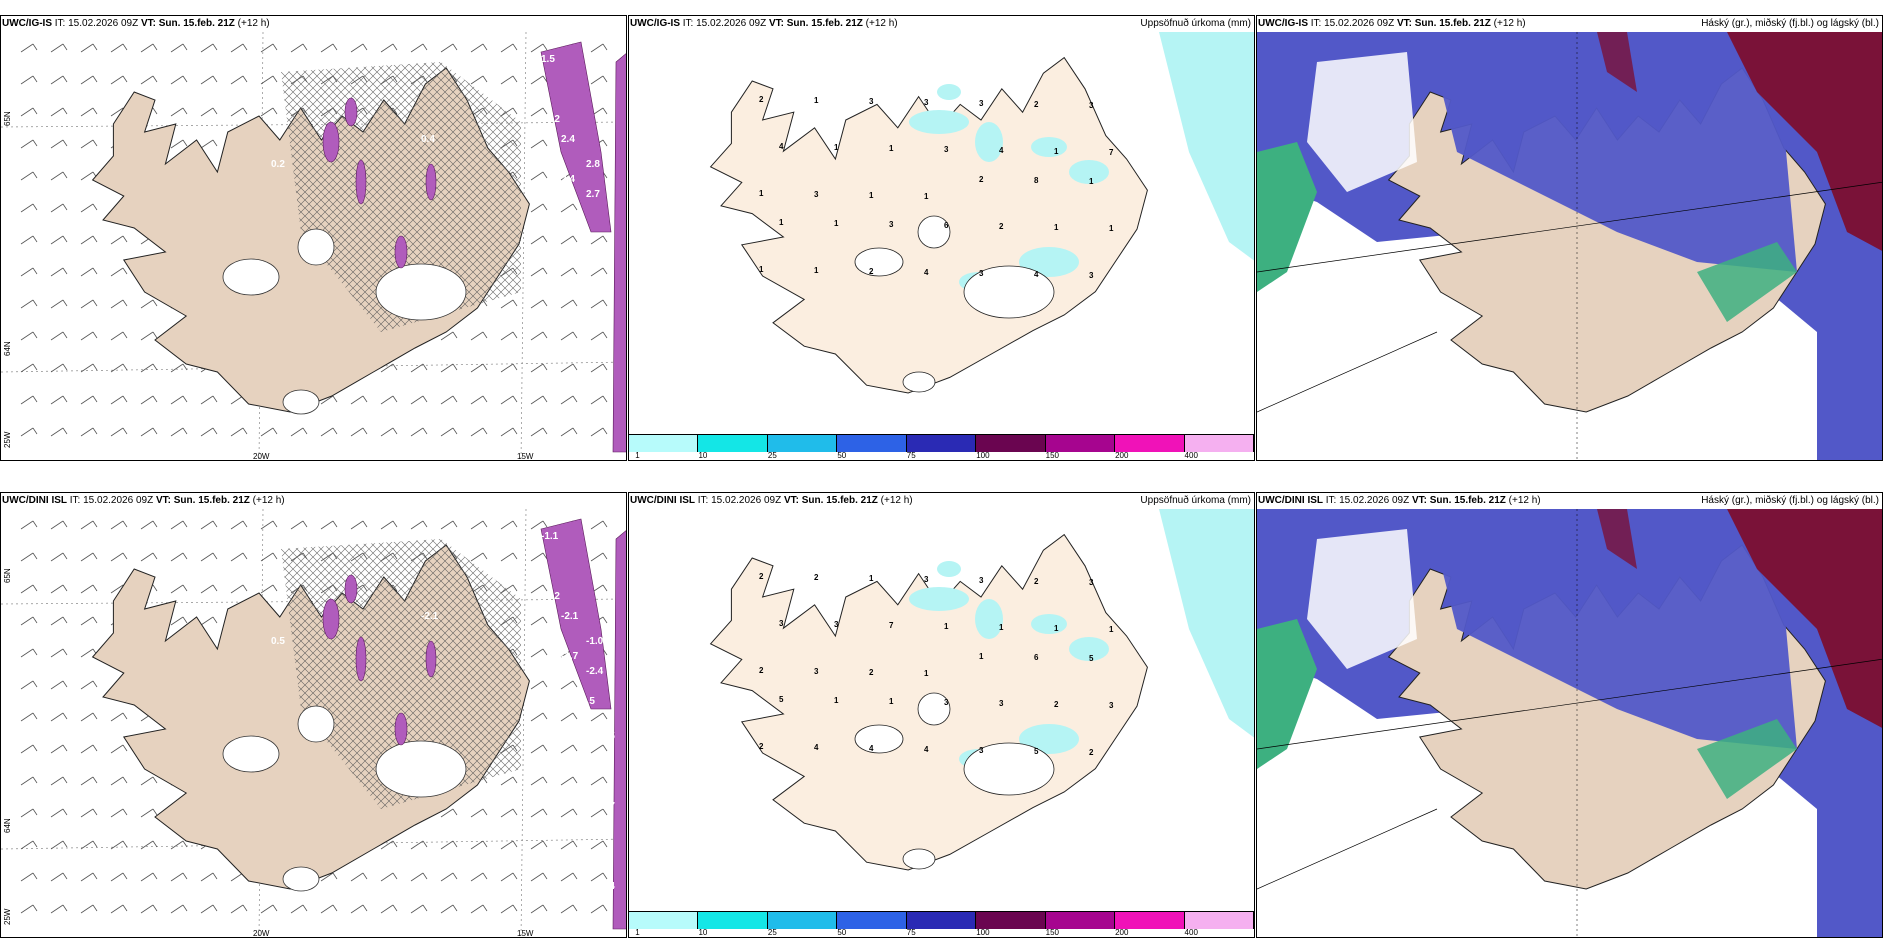 The width and height of the screenshot is (1900, 950). Describe the element at coordinates (1569, 723) in the screenshot. I see `cloud-map` at that location.